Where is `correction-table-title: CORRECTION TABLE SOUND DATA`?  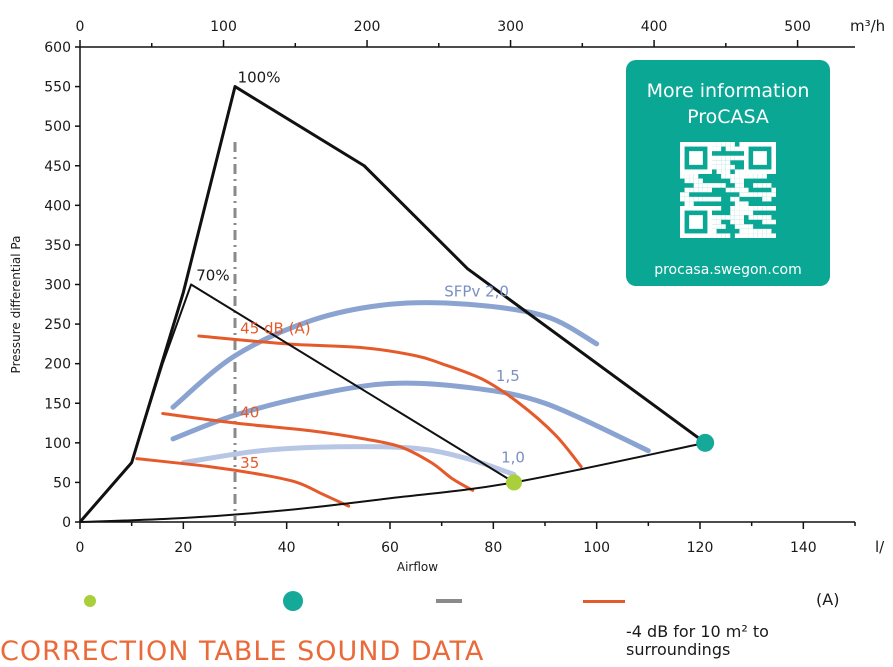 correction-table-title: CORRECTION TABLE SOUND DATA is located at coordinates (242, 651).